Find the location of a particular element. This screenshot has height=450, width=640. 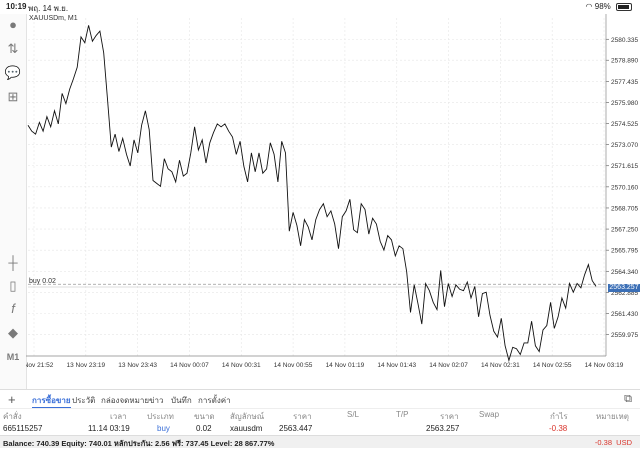

y-tick-label: 2577.435 is located at coordinates (624, 82).